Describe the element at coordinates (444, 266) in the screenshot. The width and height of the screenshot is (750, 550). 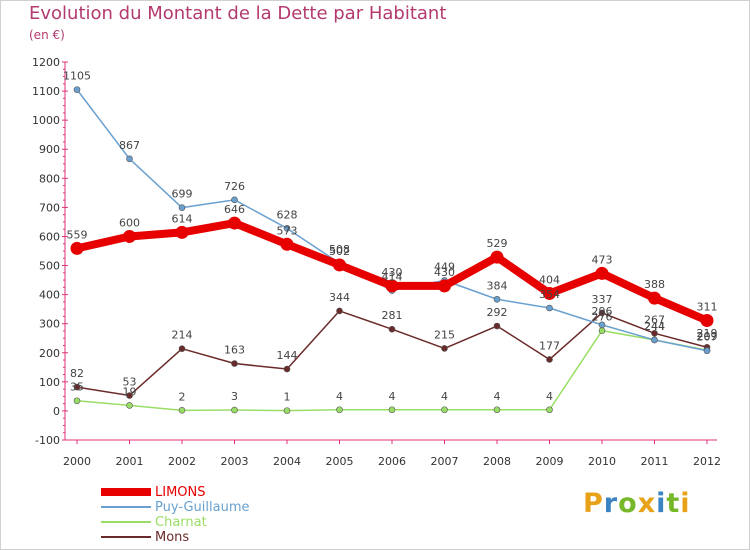
I see `data-label-puy-guillaume: 449` at that location.